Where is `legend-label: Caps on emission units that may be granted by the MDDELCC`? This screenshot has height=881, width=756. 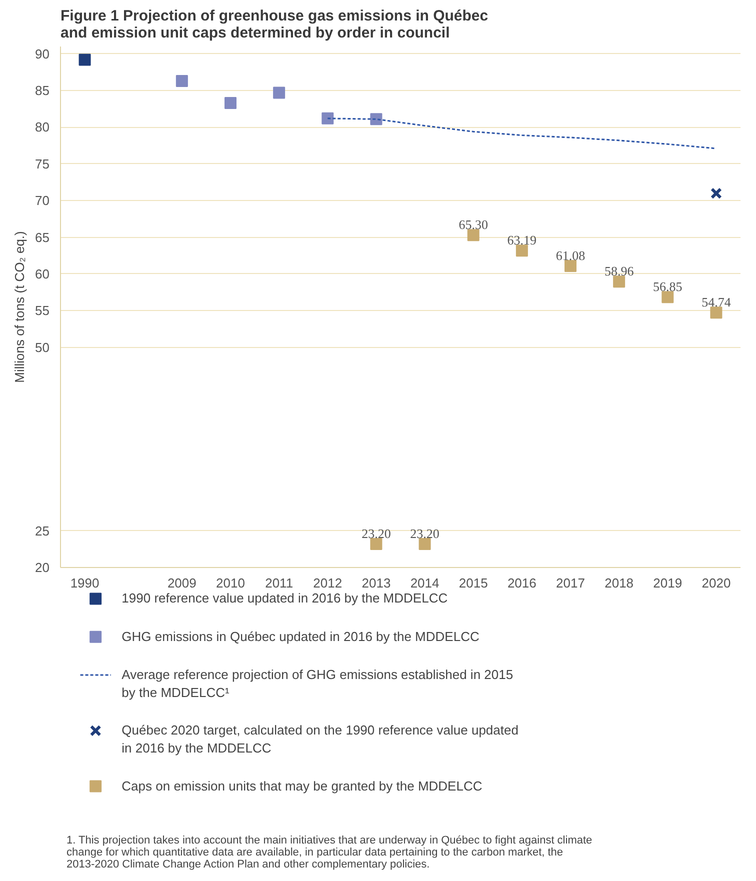 legend-label: Caps on emission units that may be granted by the MDDELCC is located at coordinates (302, 786).